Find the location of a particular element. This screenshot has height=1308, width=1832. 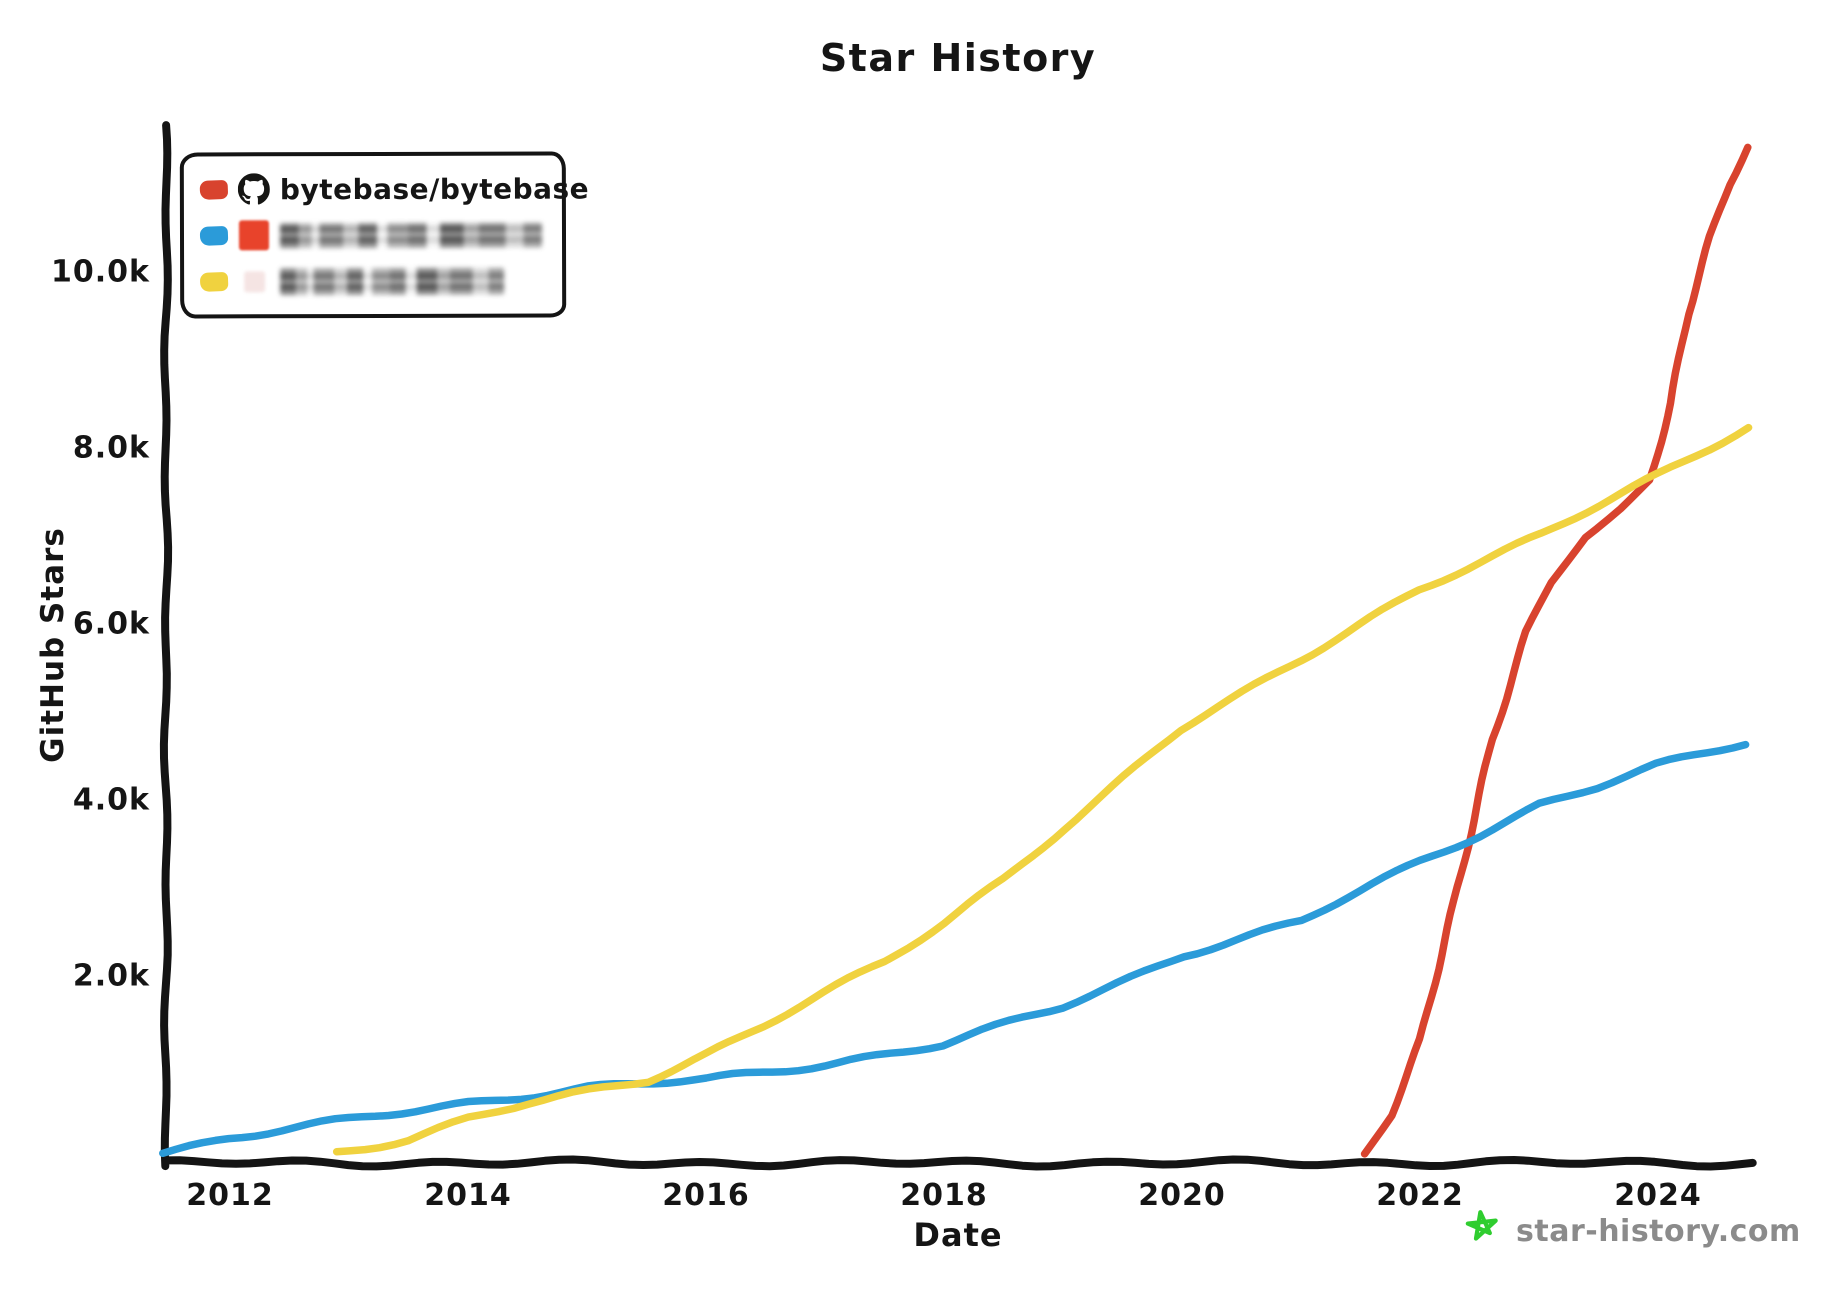

legend-swatch-blue is located at coordinates (214, 235).